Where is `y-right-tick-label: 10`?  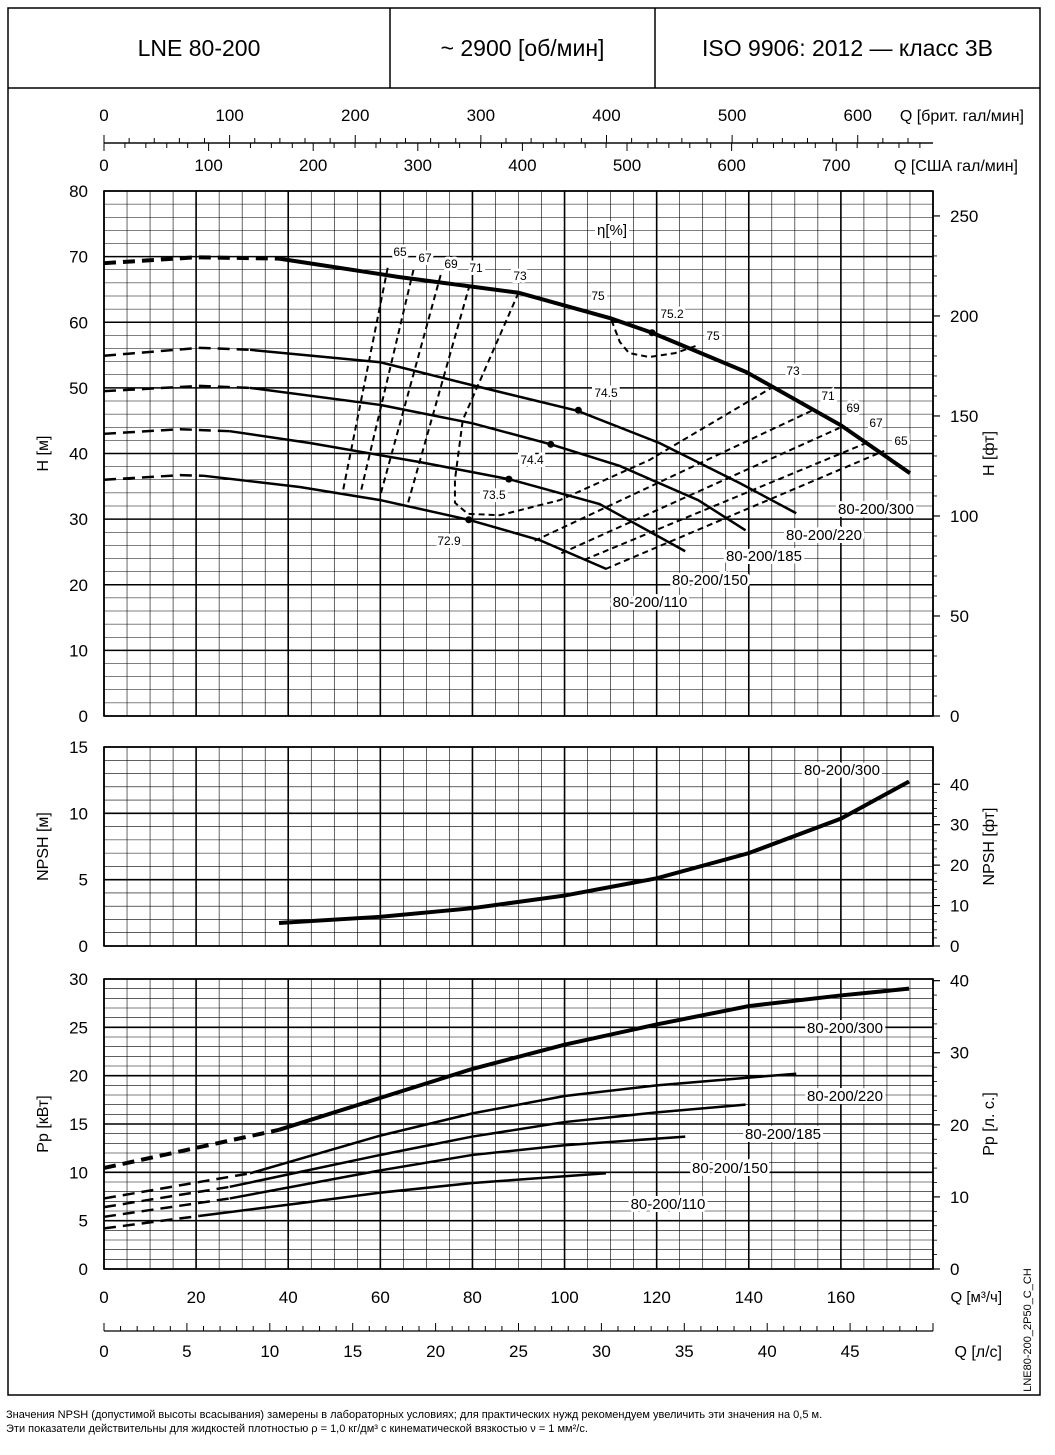 y-right-tick-label: 10 is located at coordinates (959, 1197).